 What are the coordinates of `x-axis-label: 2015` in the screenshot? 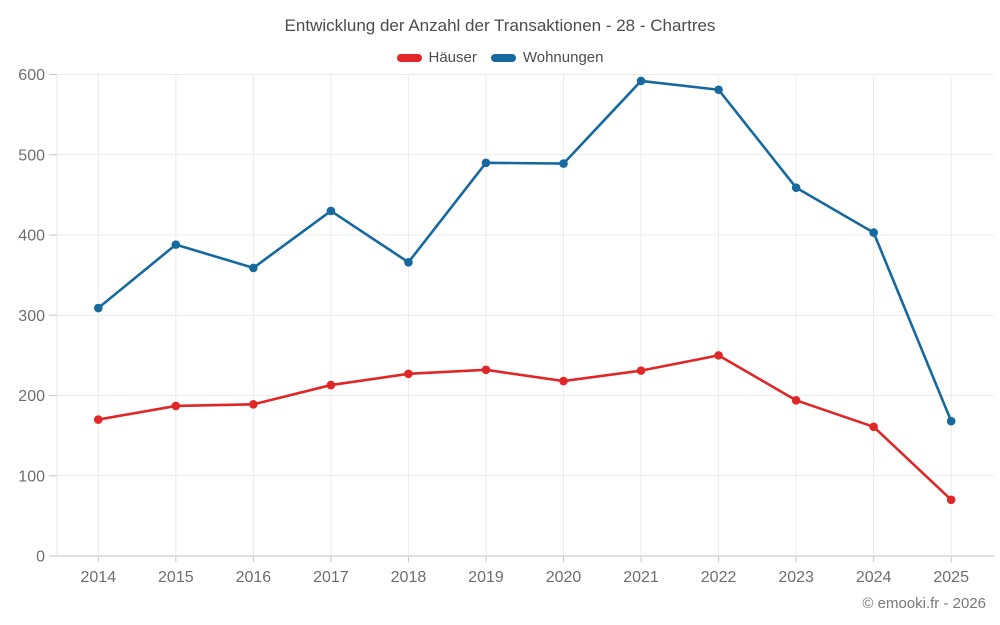 It's located at (176, 577).